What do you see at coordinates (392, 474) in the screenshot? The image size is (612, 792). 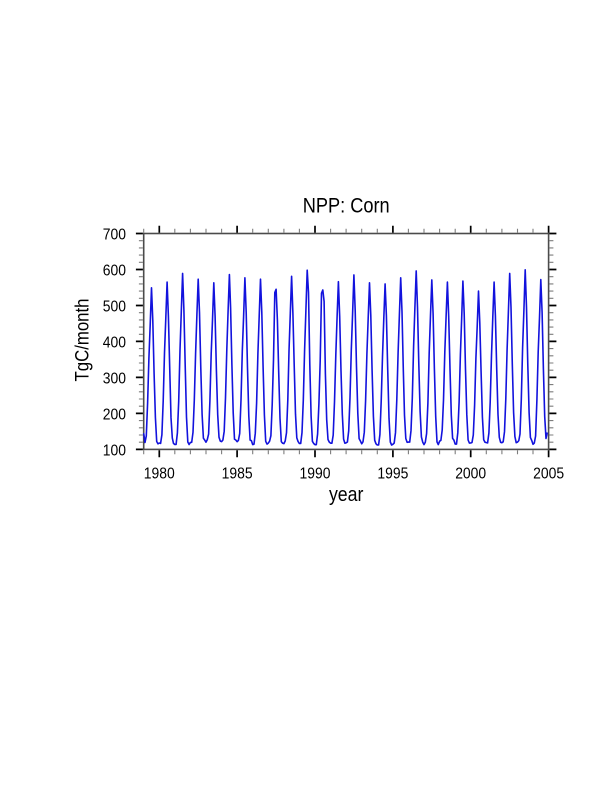 I see `svg-text: 1995` at bounding box center [392, 474].